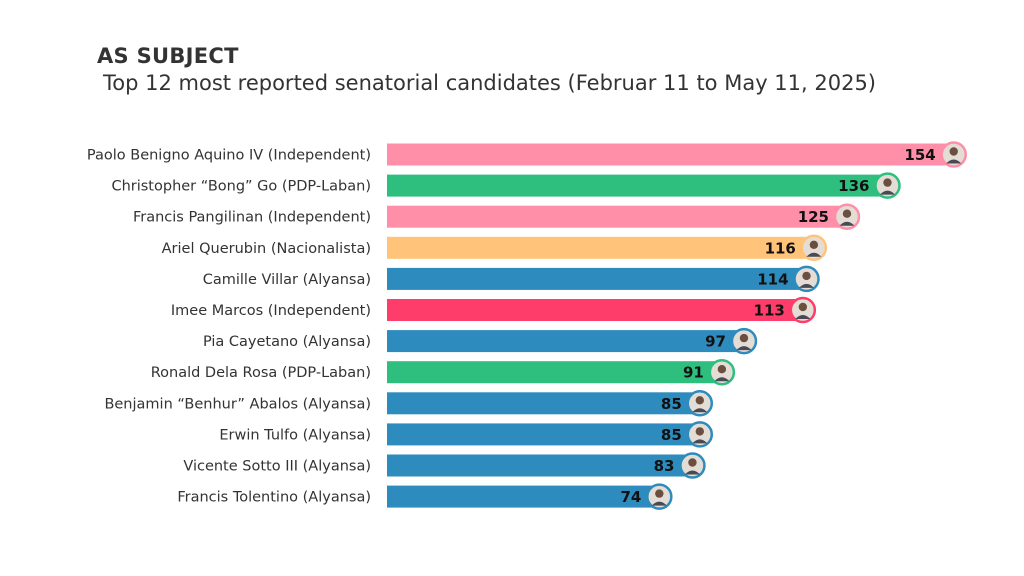 Image resolution: width=1024 pixels, height=576 pixels. I want to click on value-label: 154, so click(919, 155).